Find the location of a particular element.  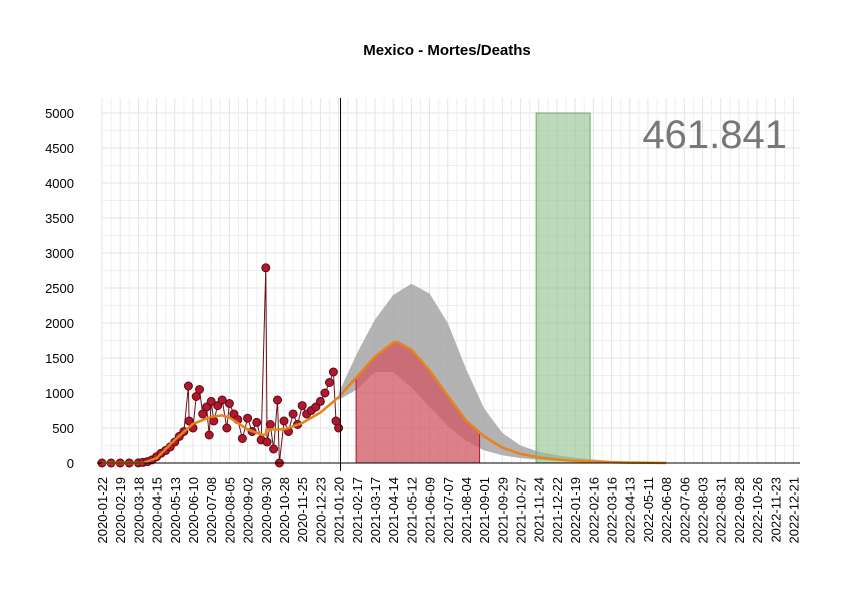

x-tick-label: 2022-03-16 is located at coordinates (612, 510).